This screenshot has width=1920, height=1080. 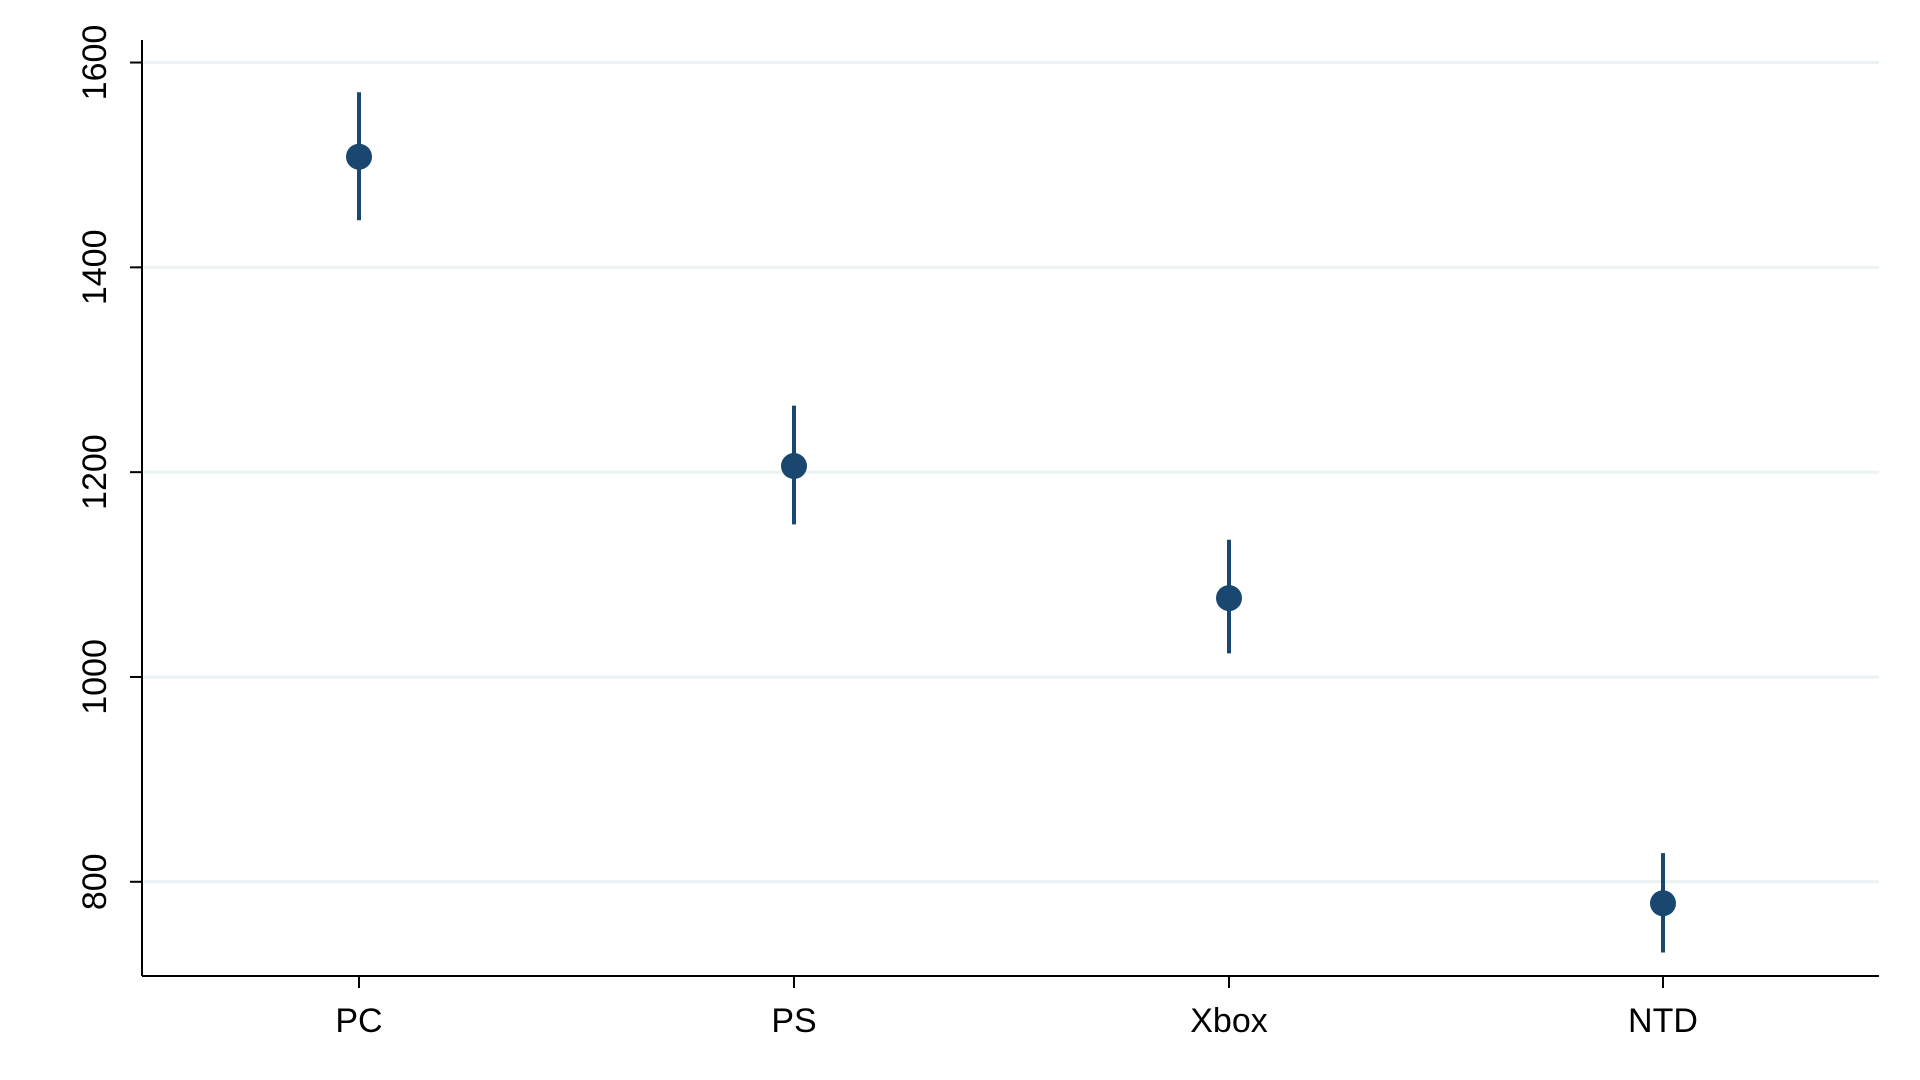 I want to click on y-tick-label-1200: 1200, so click(x=95, y=472).